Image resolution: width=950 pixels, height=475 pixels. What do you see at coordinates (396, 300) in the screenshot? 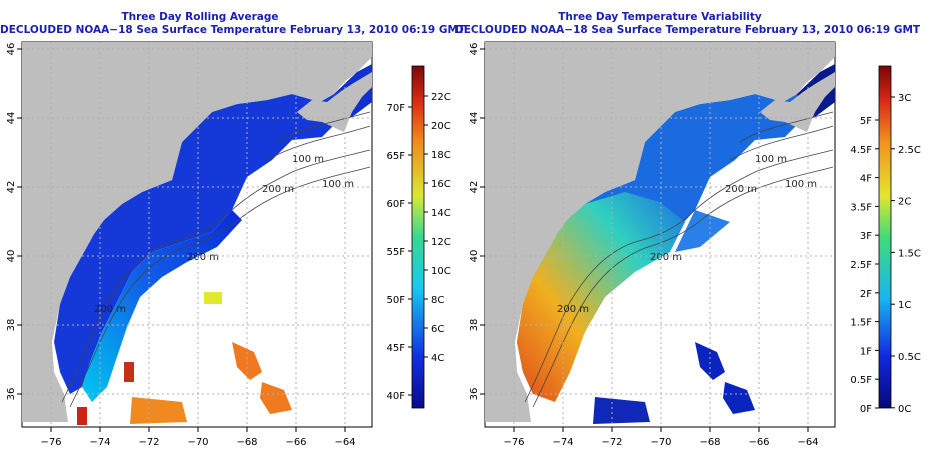
I see `left-colorbar-f-label: 50F` at bounding box center [396, 300].